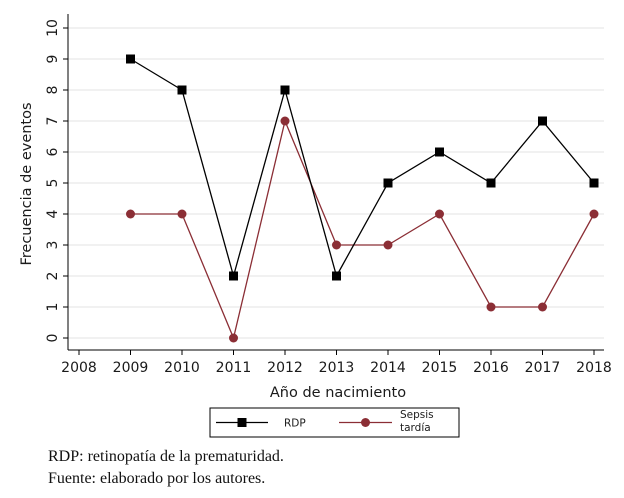 This screenshot has height=498, width=624. What do you see at coordinates (491, 183) in the screenshot?
I see `point-rdp-2016` at bounding box center [491, 183].